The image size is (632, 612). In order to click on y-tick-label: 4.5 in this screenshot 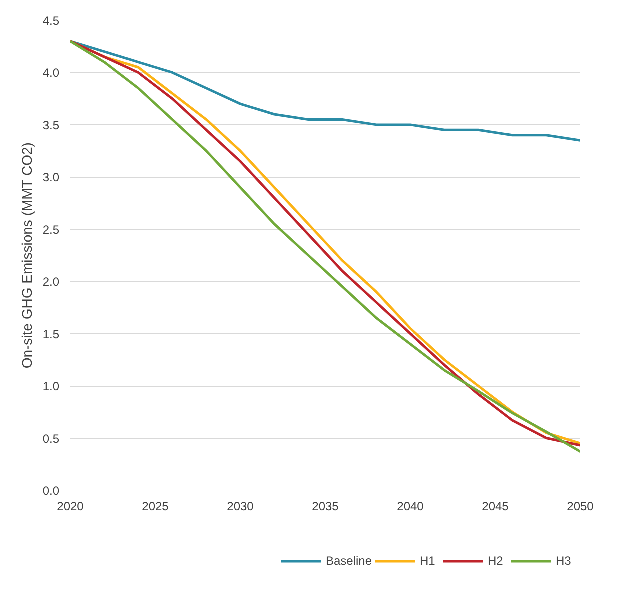, I will do `click(51, 21)`.